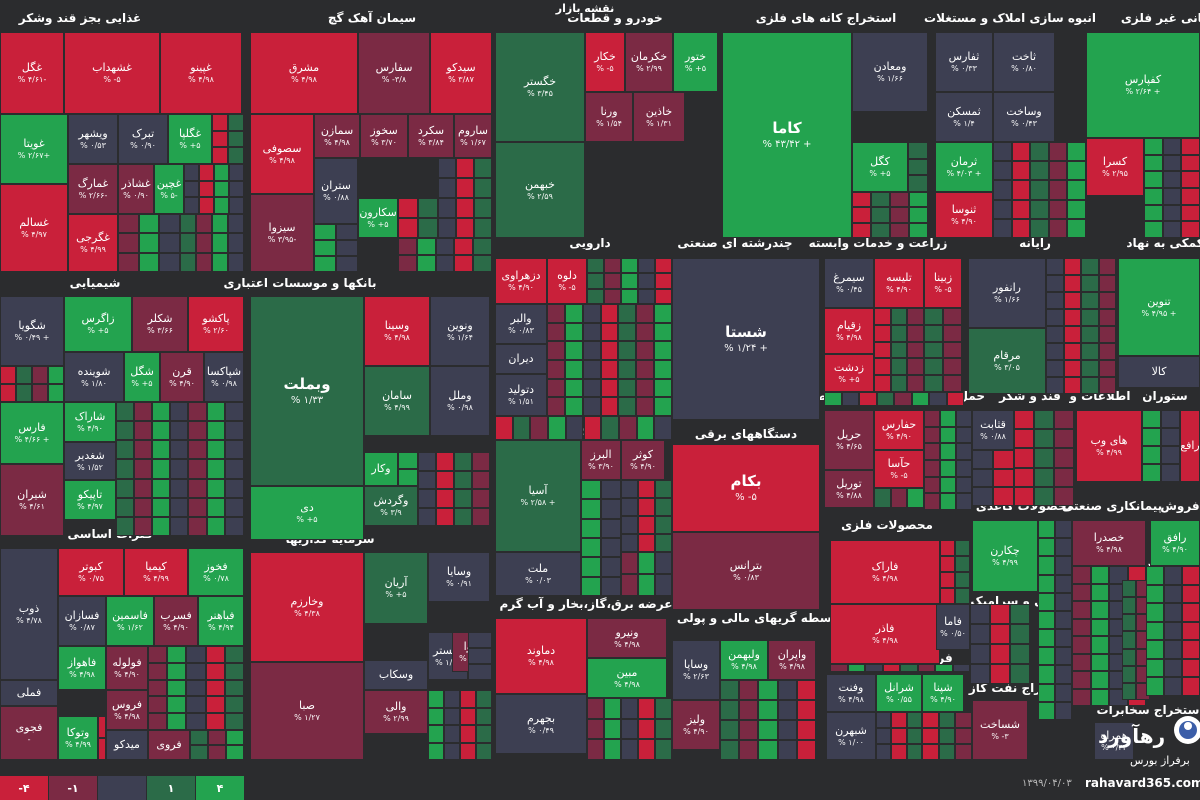 The height and width of the screenshot is (800, 1200). What do you see at coordinates (94, 377) in the screenshot?
I see `stock-tile: شوینده ۱/۸۰ %` at bounding box center [94, 377].